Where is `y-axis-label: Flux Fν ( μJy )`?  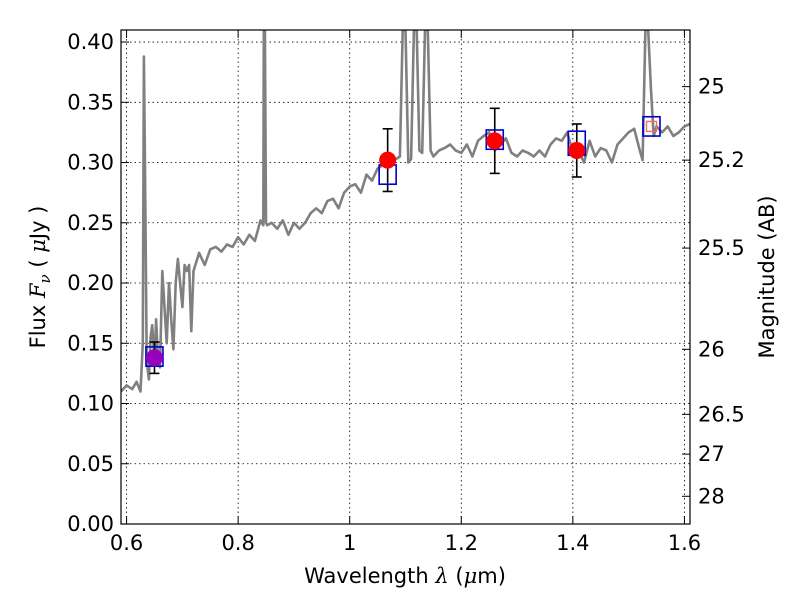 y-axis-label: Flux Fν ( μJy ) is located at coordinates (40, 277).